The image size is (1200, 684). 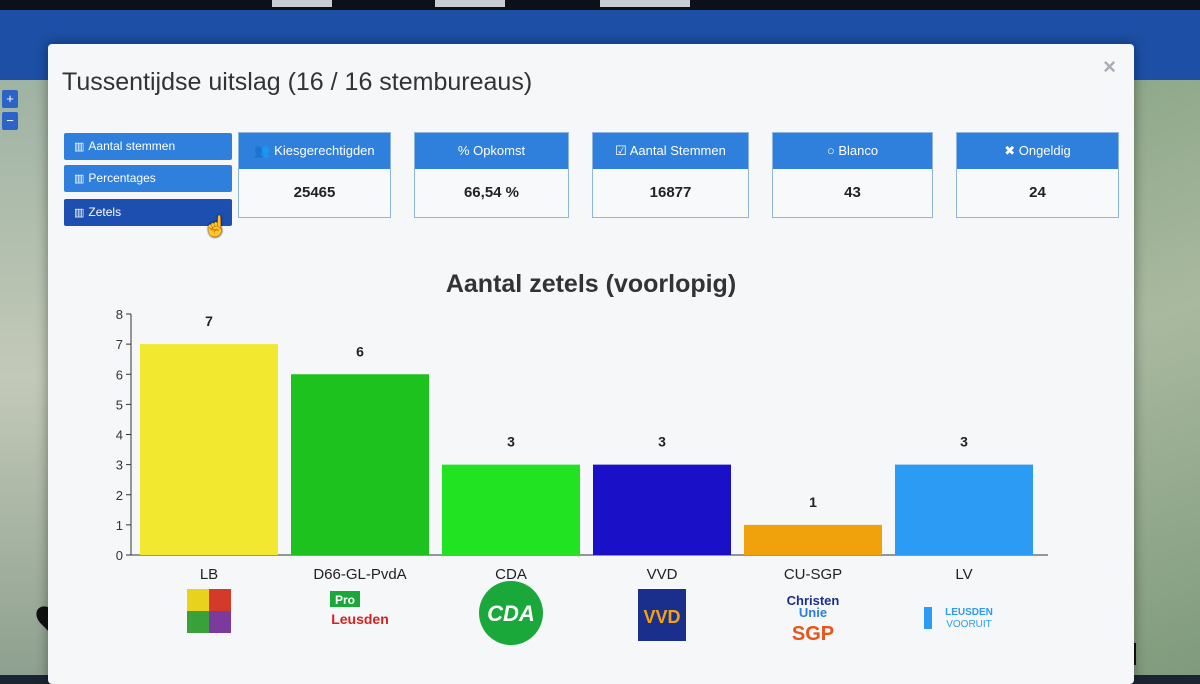 What do you see at coordinates (122, 178) in the screenshot?
I see `view-button-label: Percentages` at bounding box center [122, 178].